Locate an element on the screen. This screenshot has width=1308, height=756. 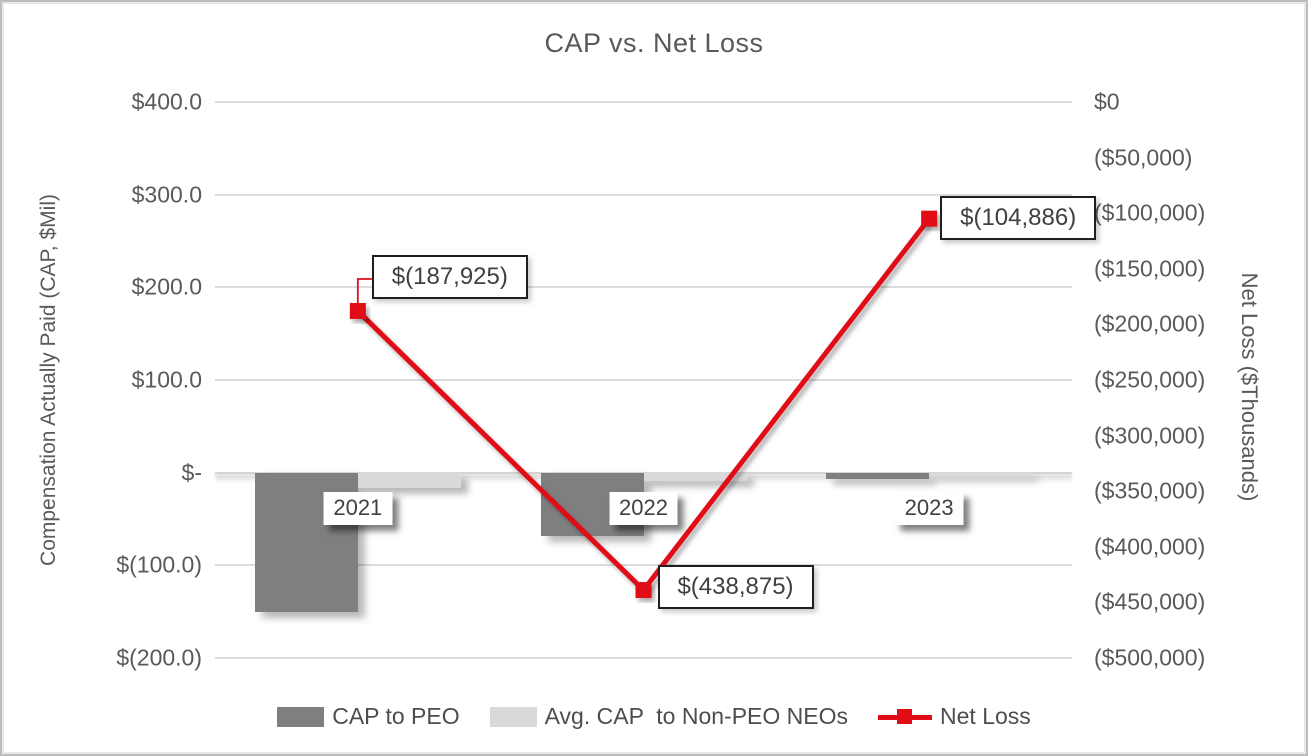
legend-item: CAP to PEO is located at coordinates (368, 716).